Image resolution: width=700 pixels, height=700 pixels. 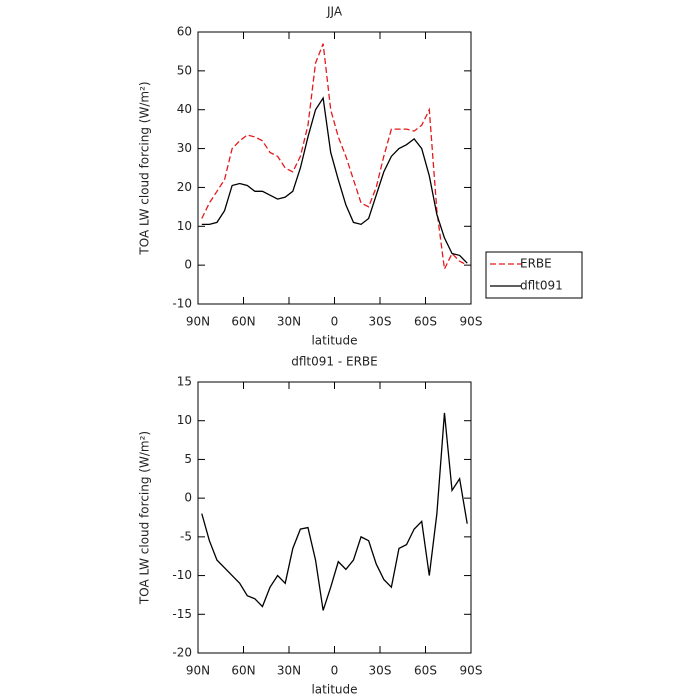 I want to click on y-tick-label: 50, so click(x=184, y=70).